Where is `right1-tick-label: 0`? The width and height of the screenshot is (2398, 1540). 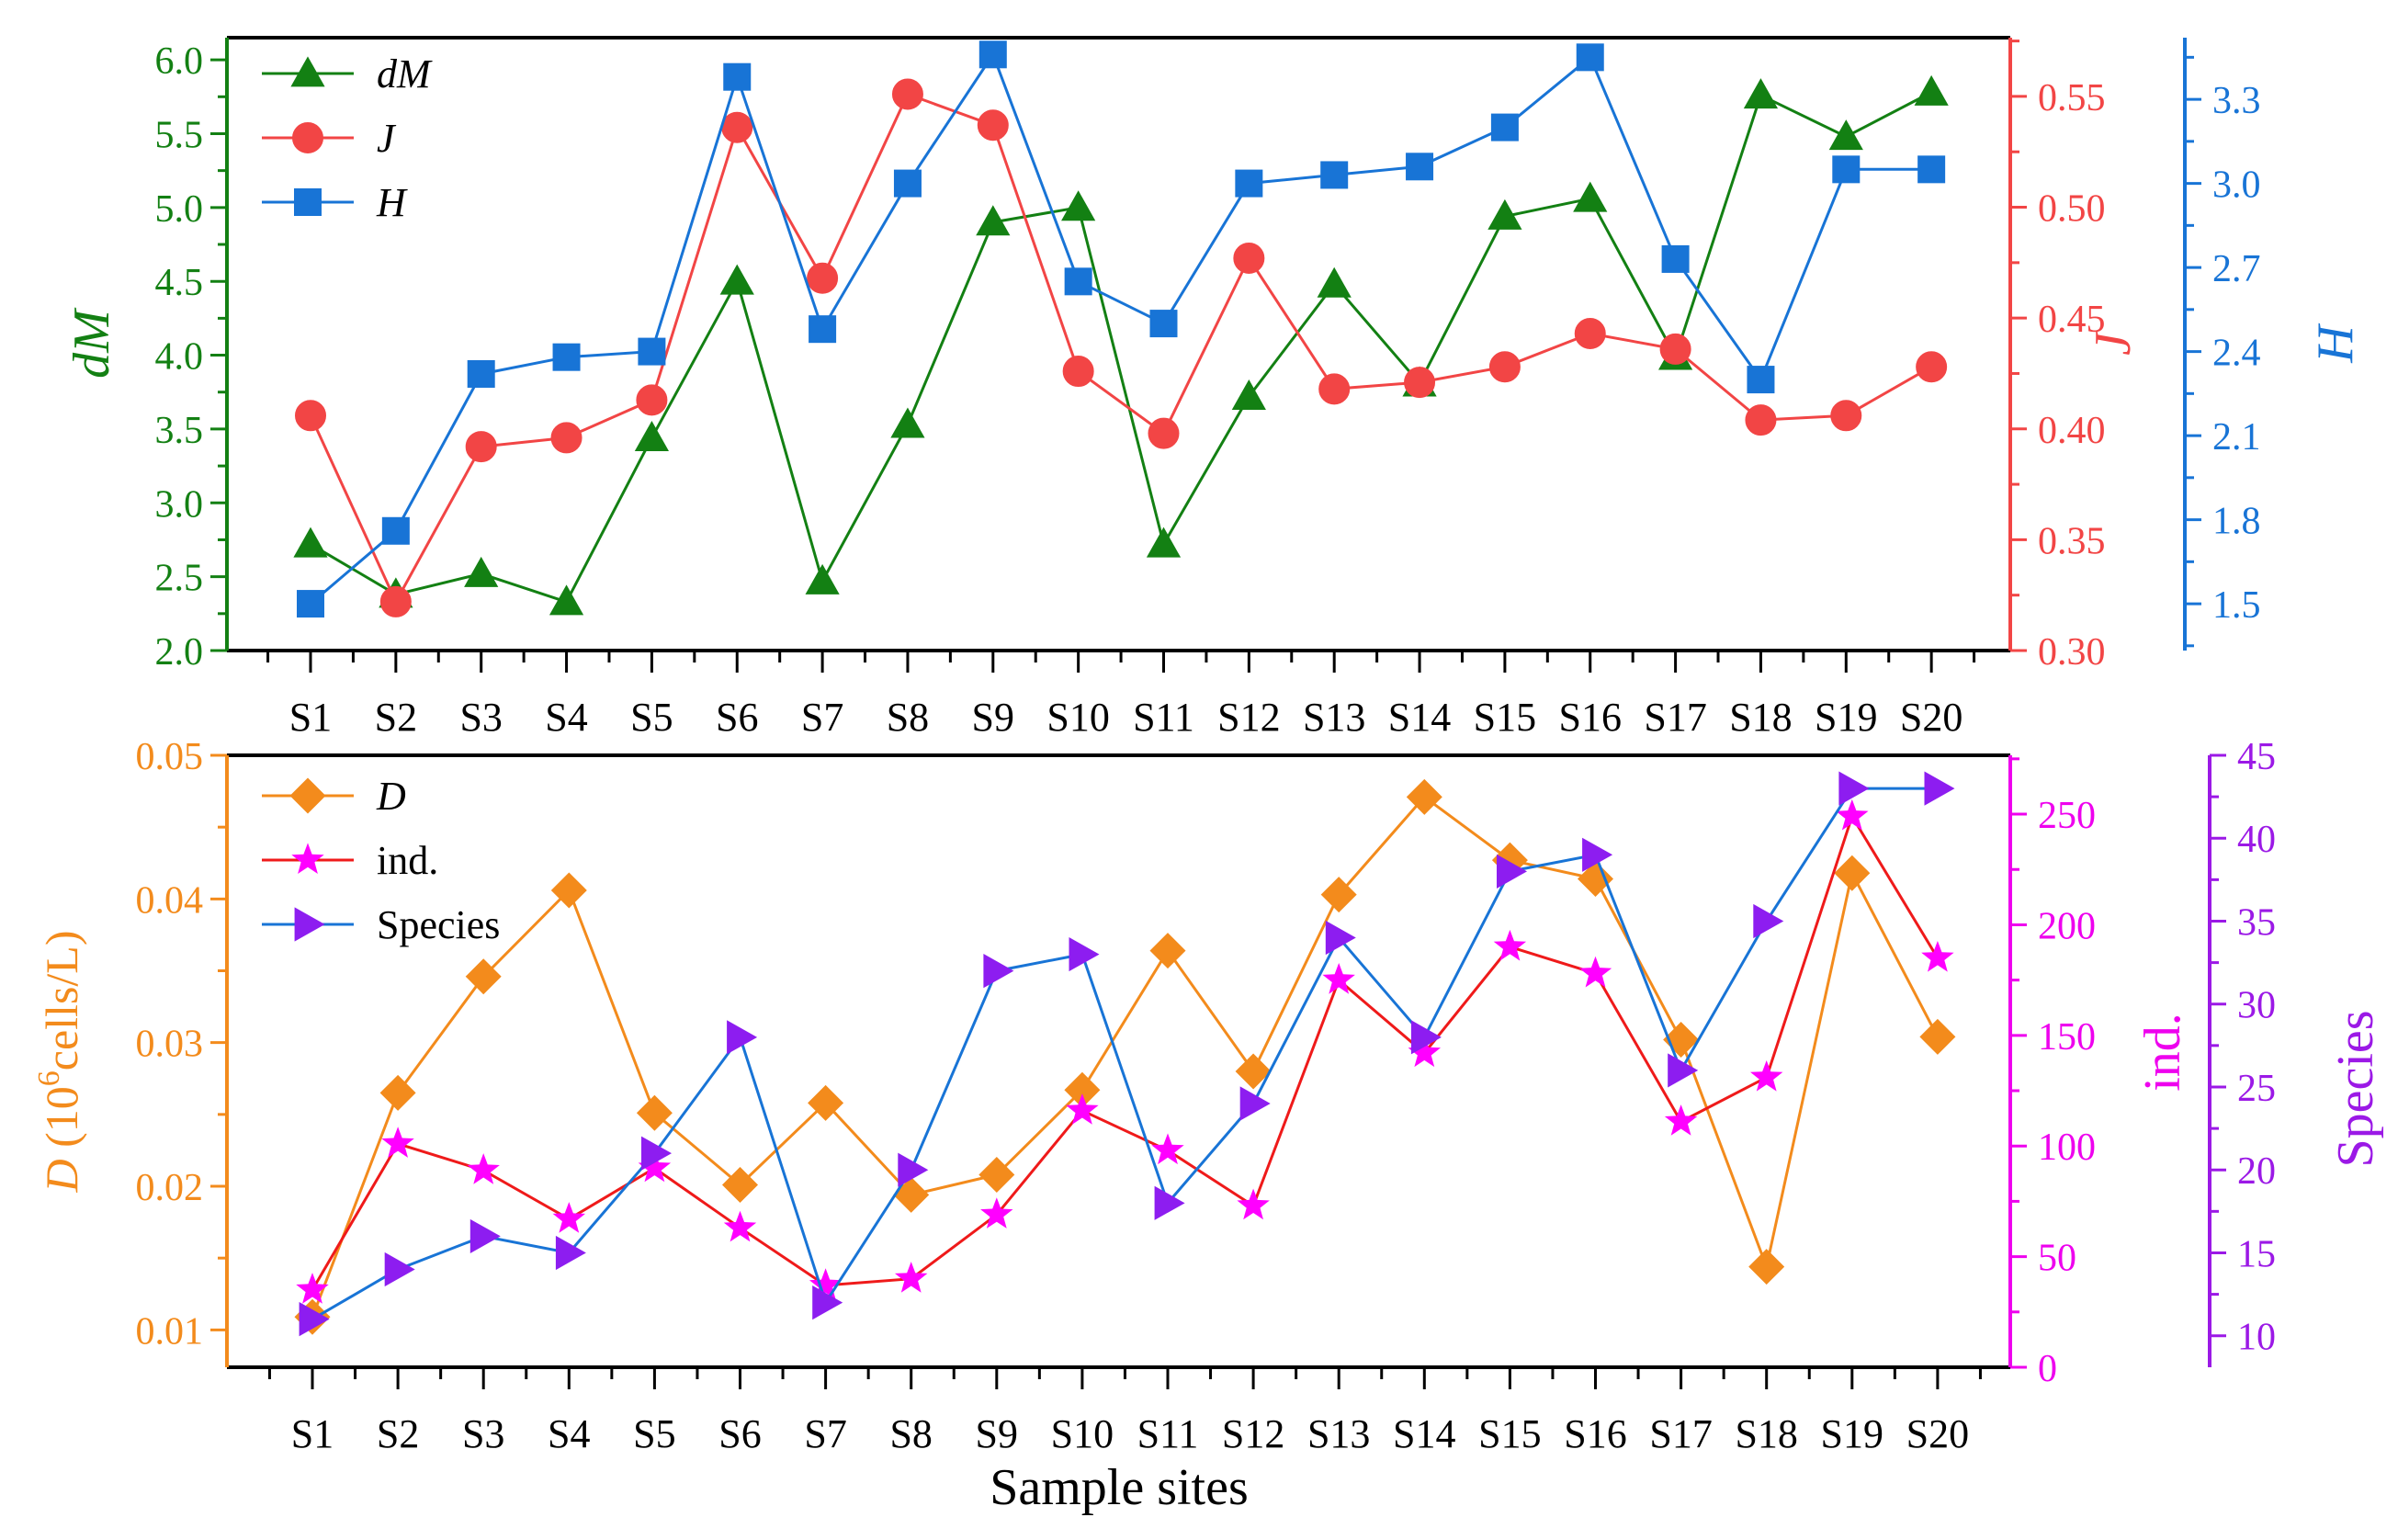
right1-tick-label: 0 is located at coordinates (2047, 1369).